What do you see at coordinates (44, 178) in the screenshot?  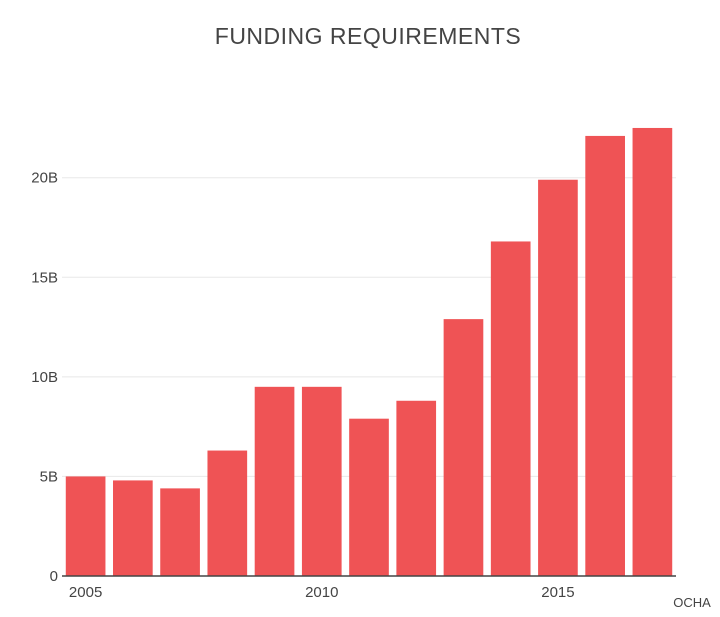 I see `y-tick-label: 20B` at bounding box center [44, 178].